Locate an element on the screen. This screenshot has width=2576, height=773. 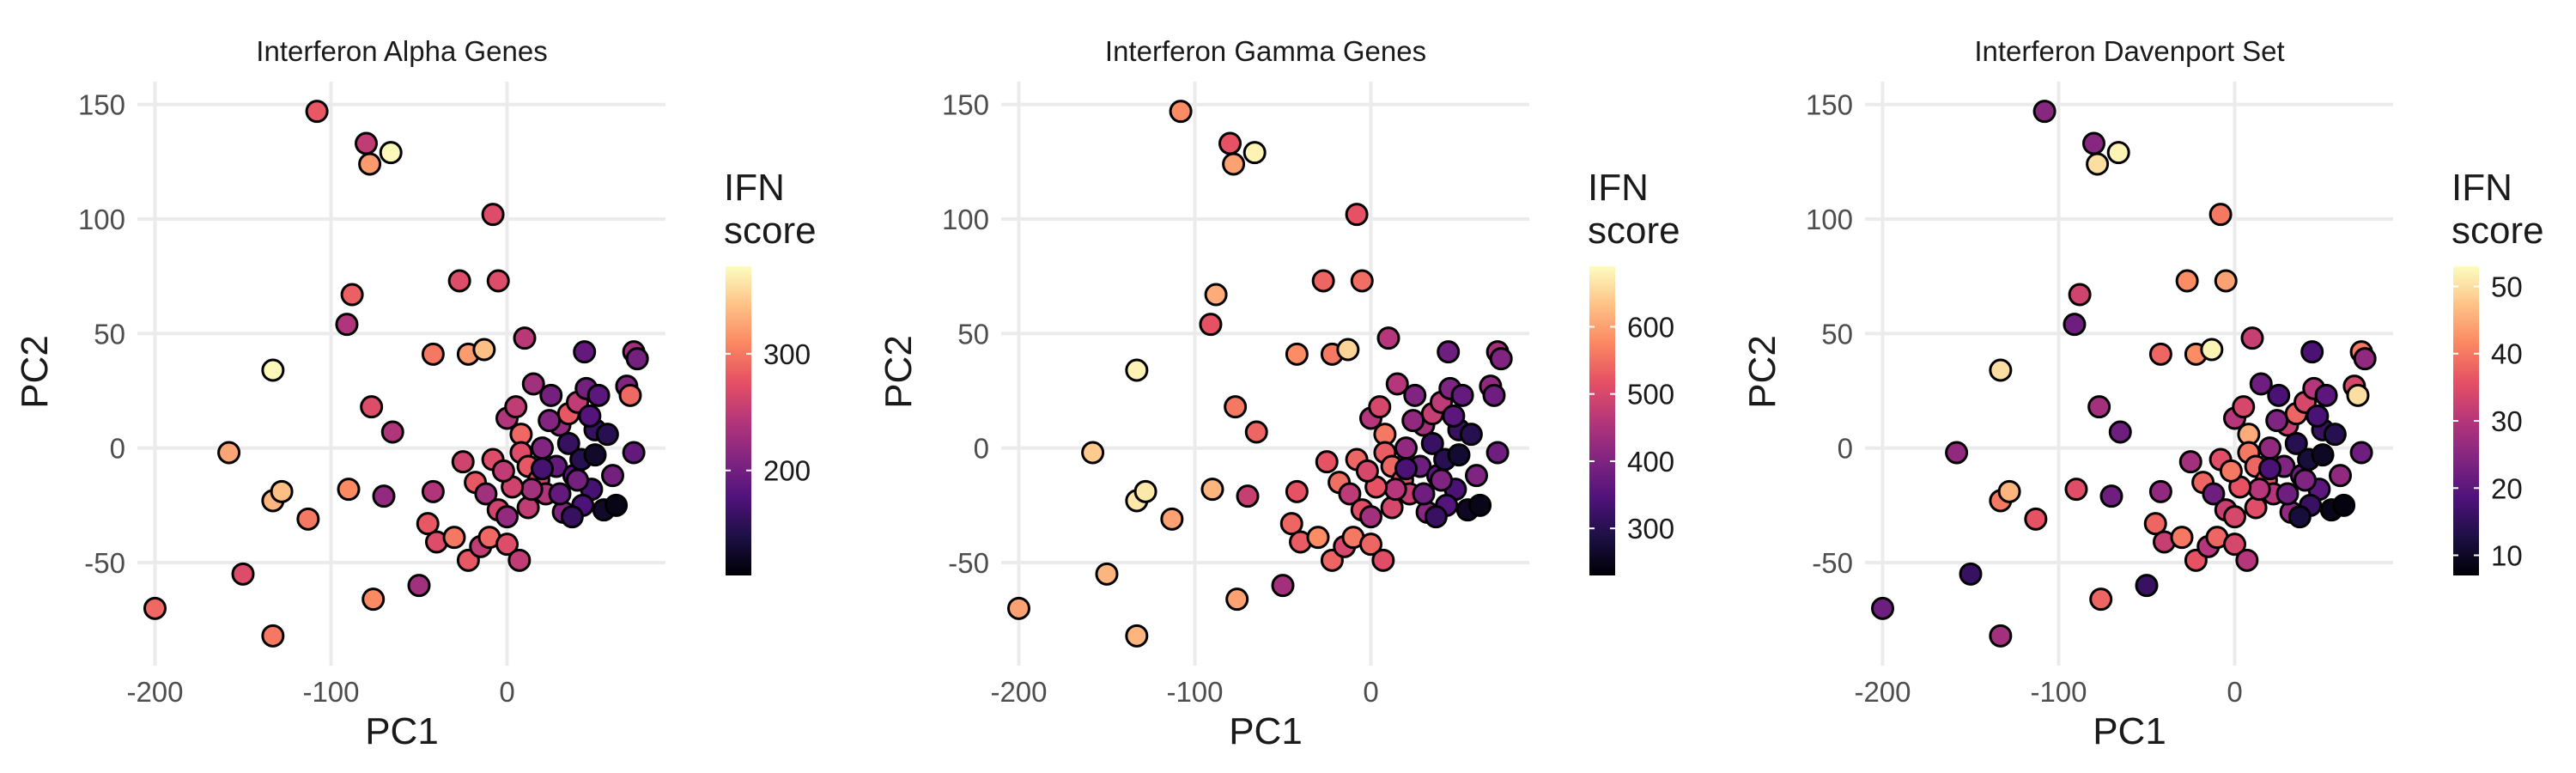
panel-title: Interferon Gamma Genes is located at coordinates (1265, 51).